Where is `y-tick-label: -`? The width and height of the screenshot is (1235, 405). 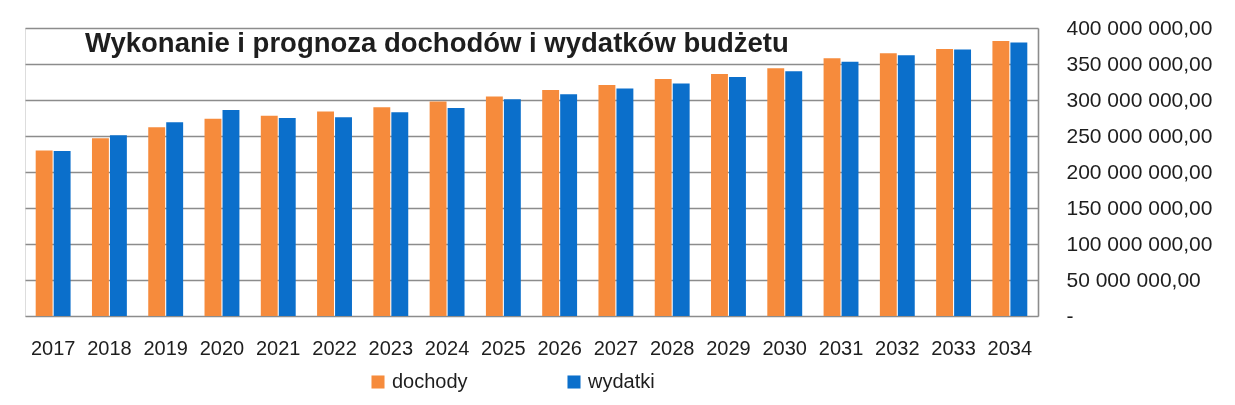
y-tick-label: - is located at coordinates (1070, 315).